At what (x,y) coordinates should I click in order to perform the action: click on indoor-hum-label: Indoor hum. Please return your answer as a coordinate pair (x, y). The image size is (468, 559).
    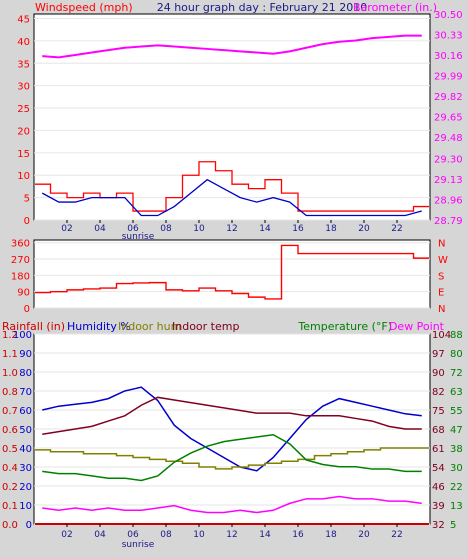
    Looking at the image, I should click on (149, 326).